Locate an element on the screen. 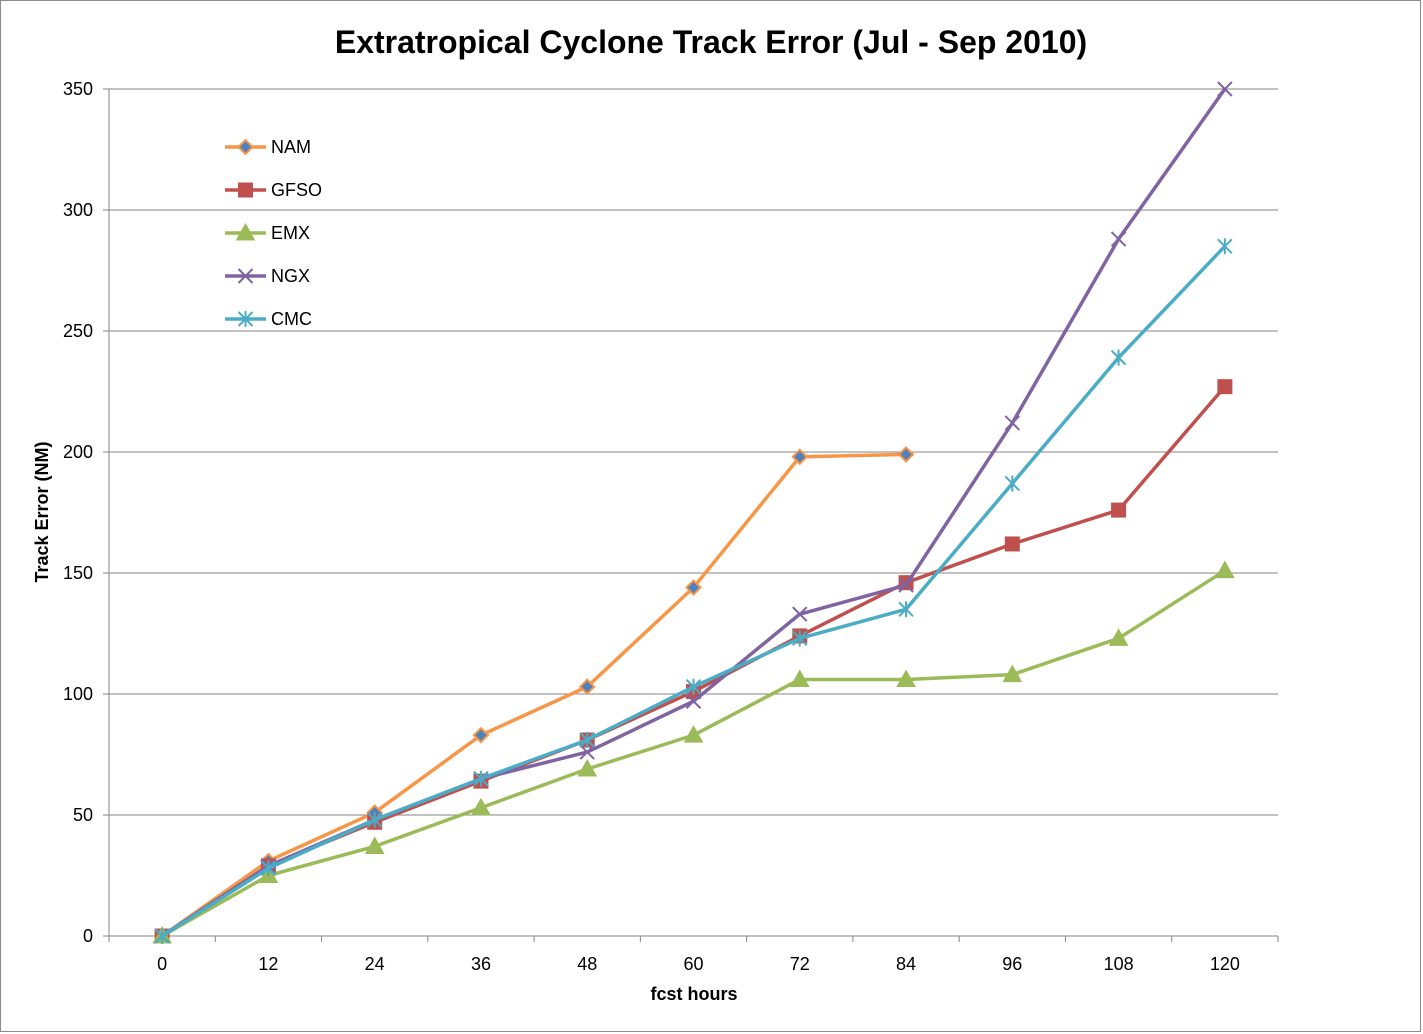 This screenshot has width=1423, height=1034. x-tick-label: 108 is located at coordinates (1119, 964).